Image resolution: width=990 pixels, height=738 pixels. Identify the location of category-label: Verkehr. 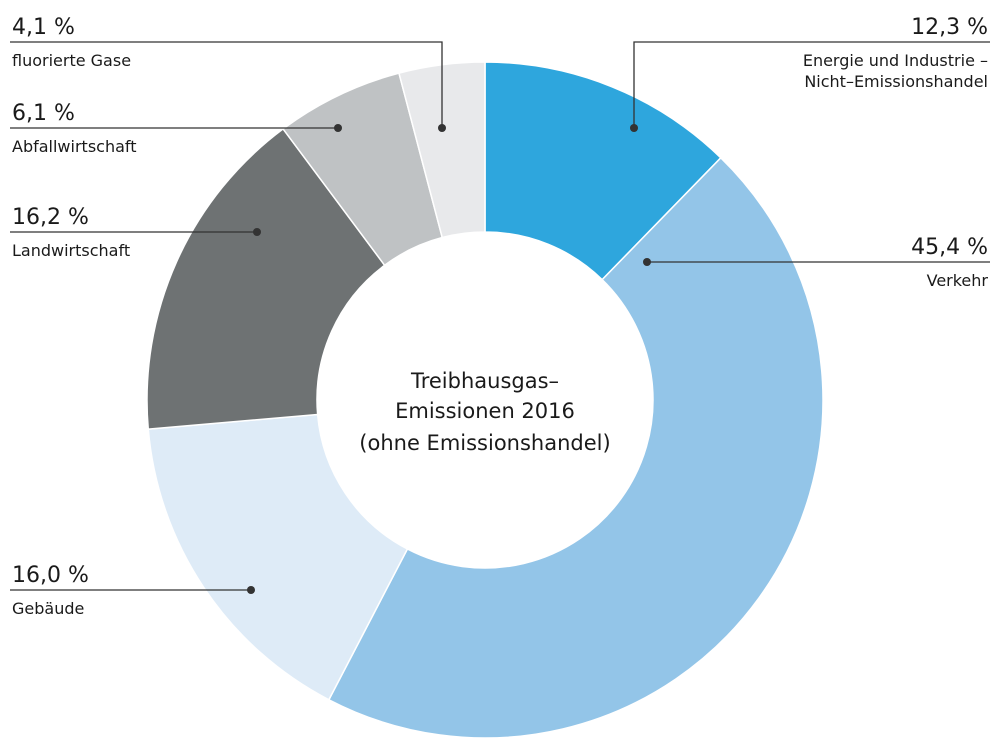
(958, 280).